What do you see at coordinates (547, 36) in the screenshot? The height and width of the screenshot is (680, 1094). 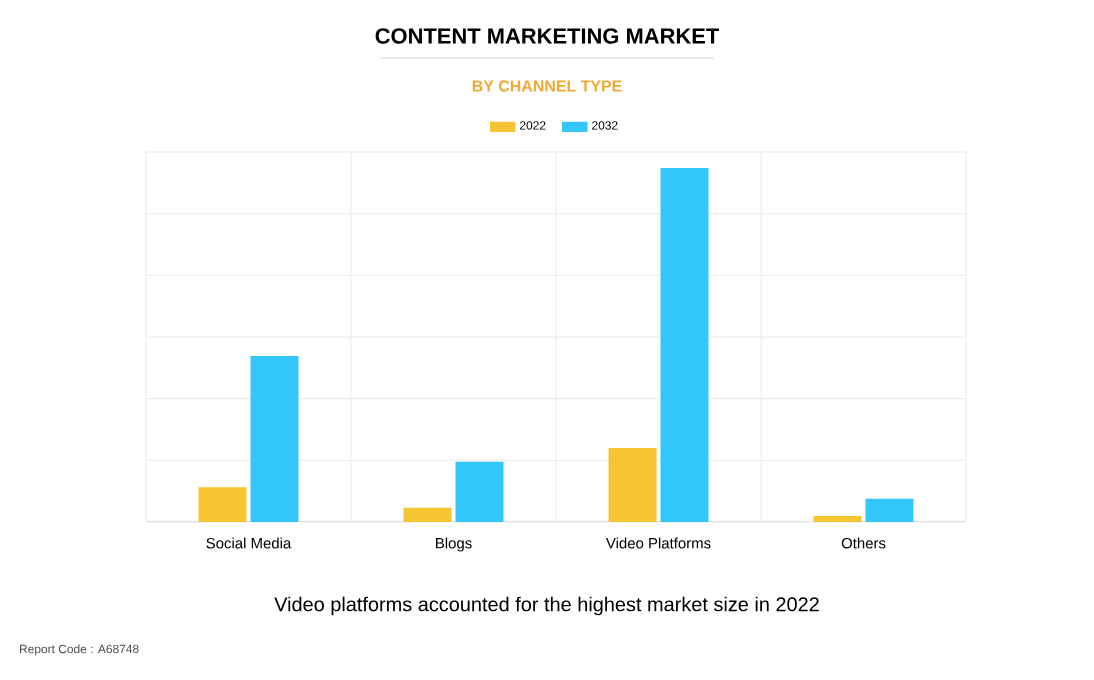 I see `chart-title: CONTENT MARKETING MARKET` at bounding box center [547, 36].